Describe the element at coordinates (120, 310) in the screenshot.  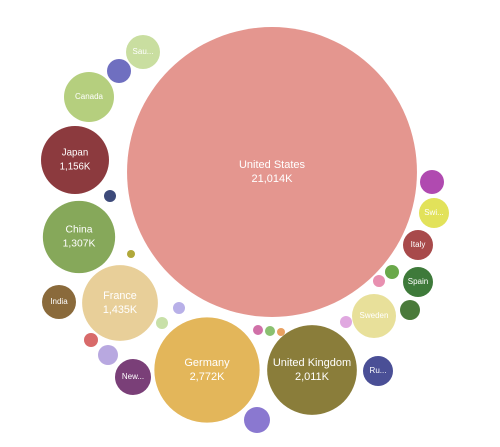
I see `value-label: 1,435K` at that location.